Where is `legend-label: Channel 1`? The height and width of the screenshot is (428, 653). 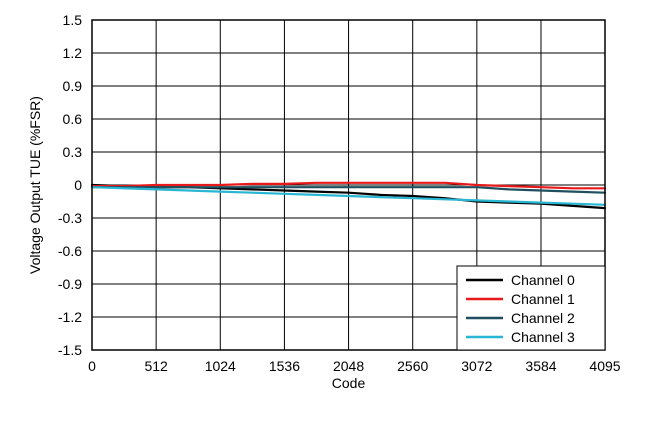 legend-label: Channel 1 is located at coordinates (543, 299).